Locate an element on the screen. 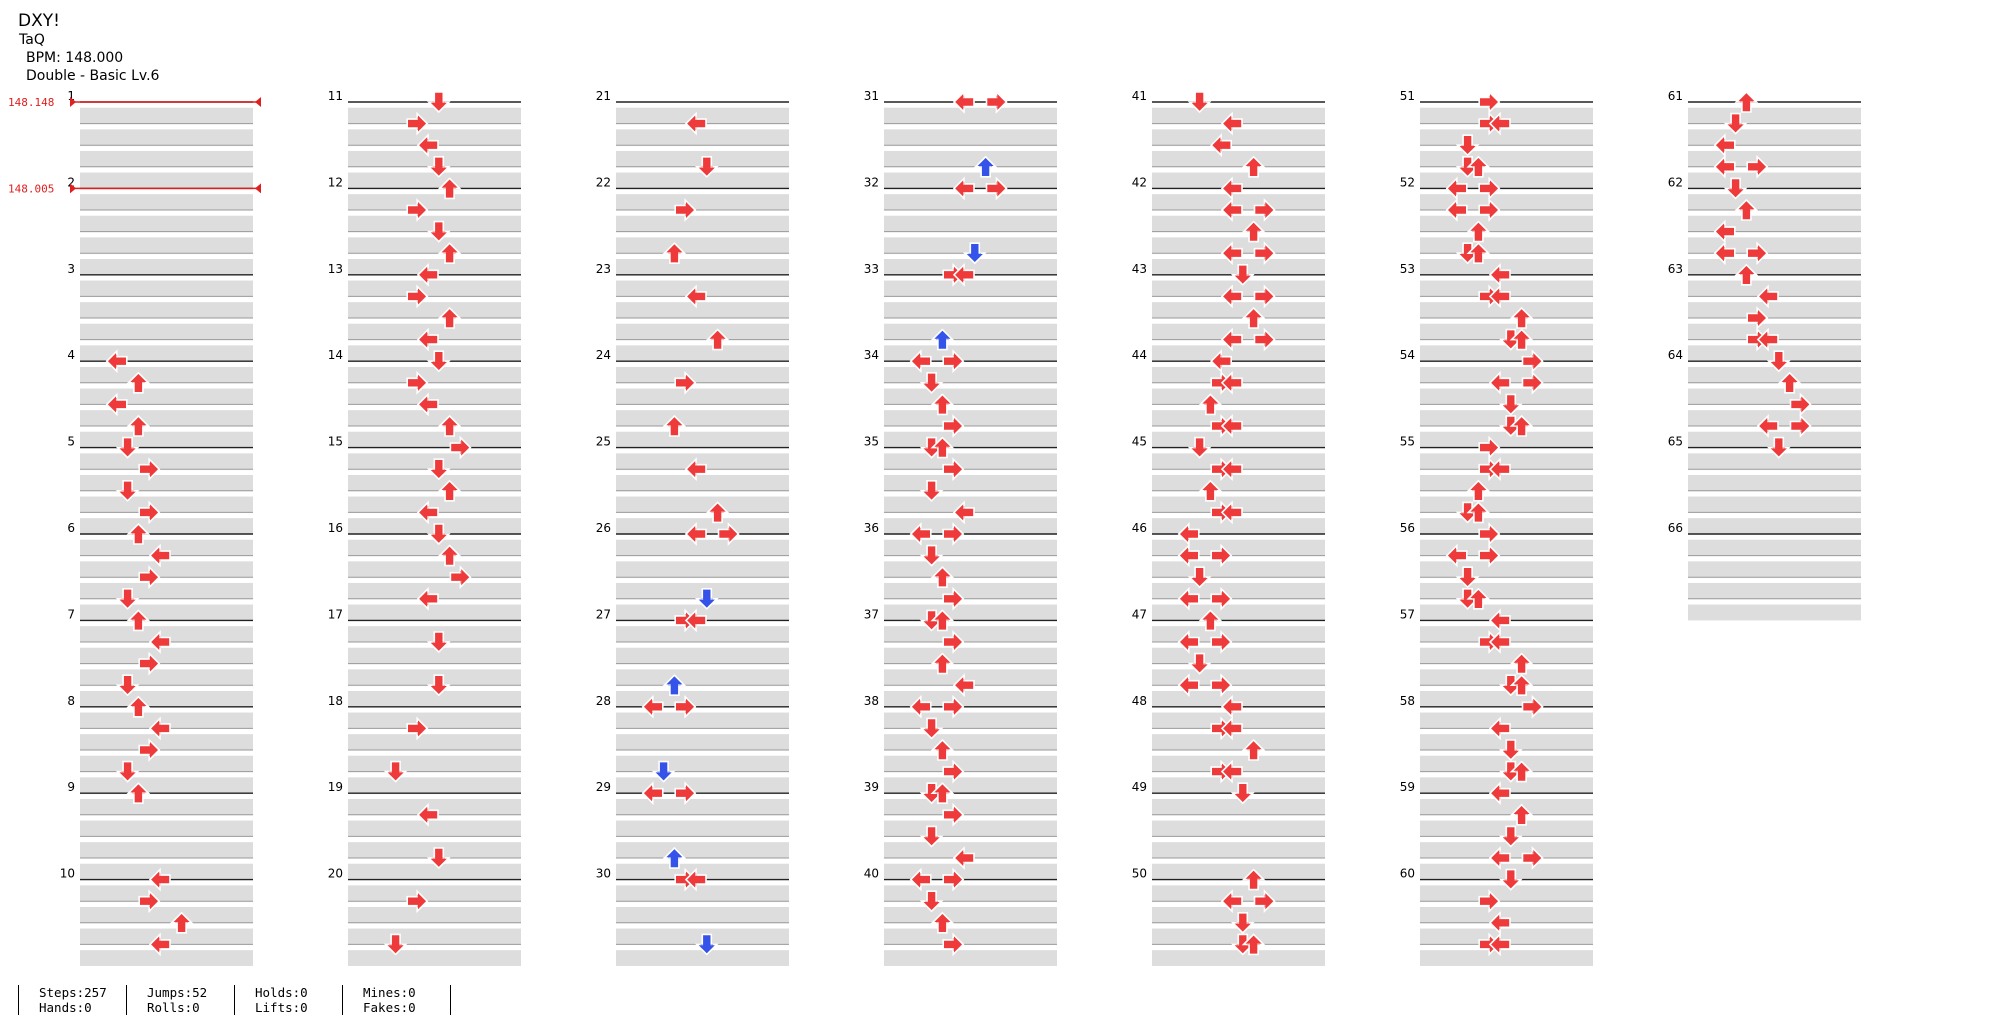 The height and width of the screenshot is (1024, 2012). measure-number: 31 is located at coordinates (871, 96).